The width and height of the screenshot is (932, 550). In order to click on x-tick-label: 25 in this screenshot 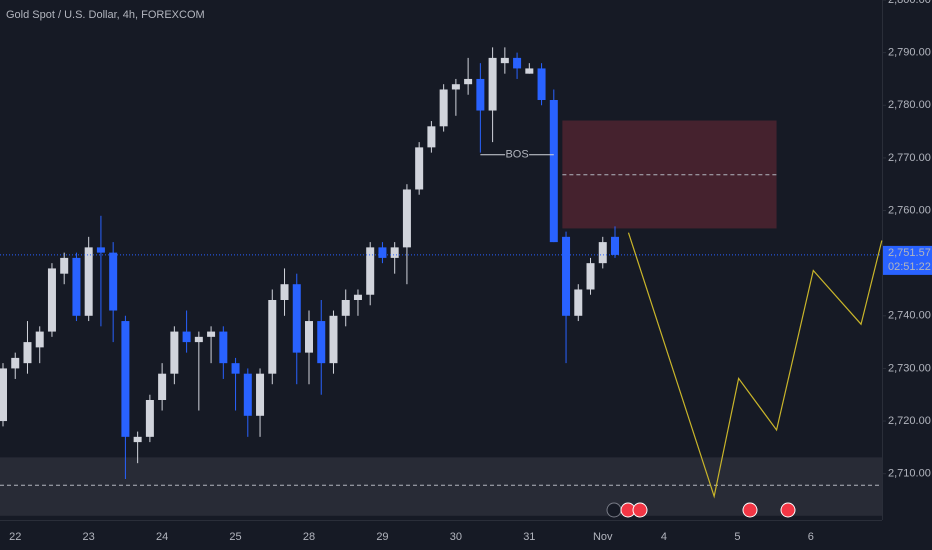, I will do `click(235, 537)`.